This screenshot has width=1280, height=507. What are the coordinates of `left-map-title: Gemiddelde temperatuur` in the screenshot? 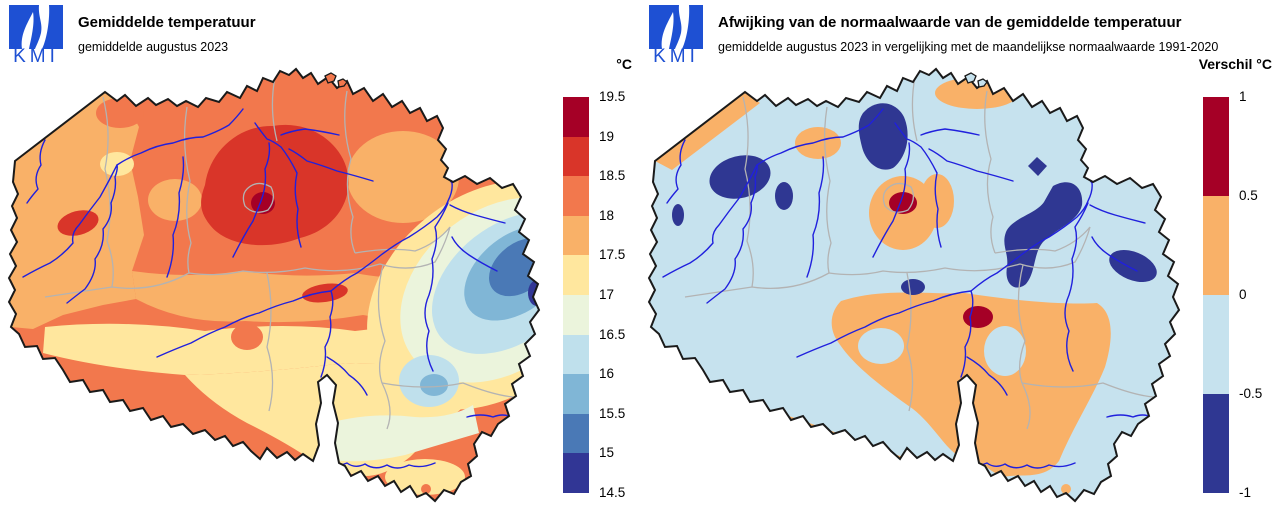 It's located at (167, 22).